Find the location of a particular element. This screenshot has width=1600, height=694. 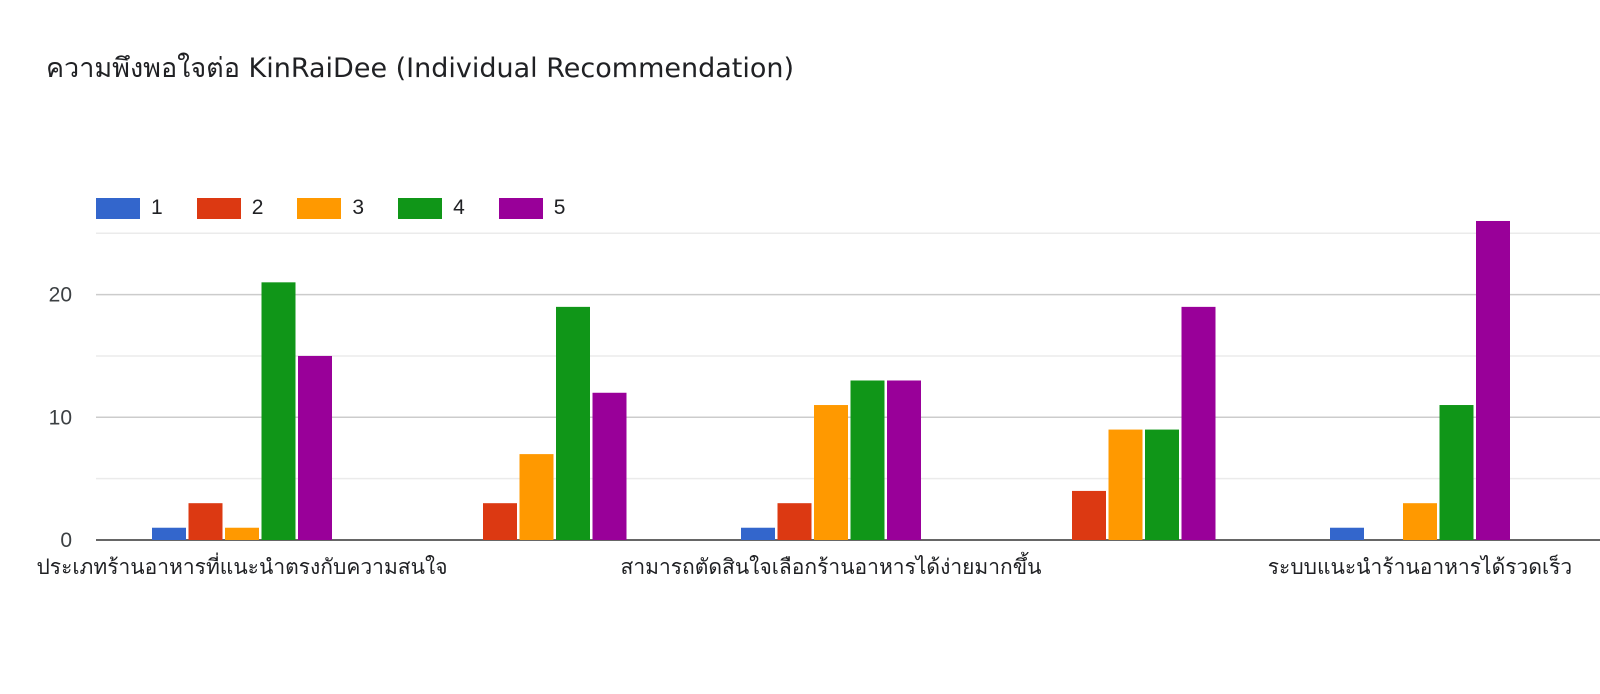

y-tick-label: 10 is located at coordinates (60, 417).